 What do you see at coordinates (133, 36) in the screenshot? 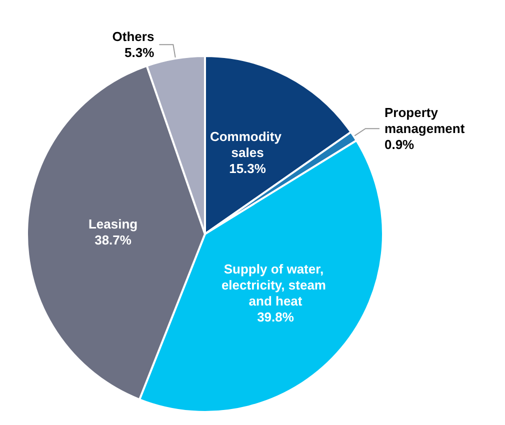
I see `slice-label: Others` at bounding box center [133, 36].